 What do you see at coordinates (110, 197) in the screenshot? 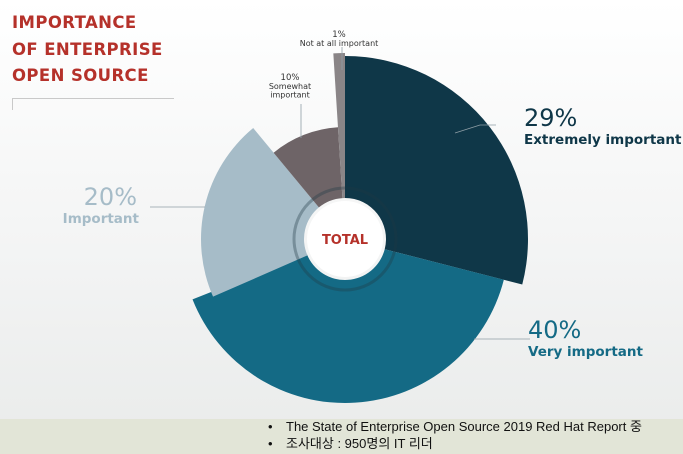
I see `data-label-important: 20%` at bounding box center [110, 197].